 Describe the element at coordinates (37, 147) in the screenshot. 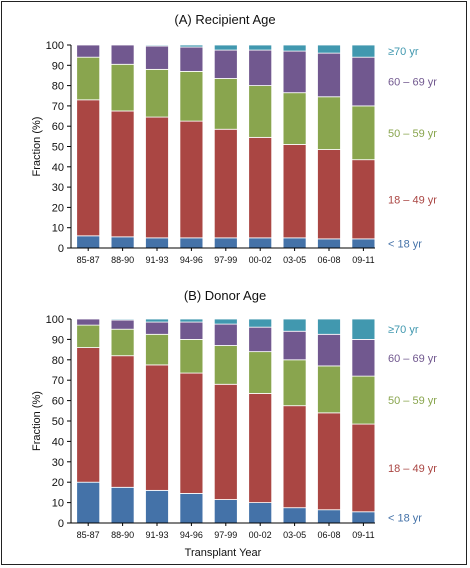

I see `y-axis-label: Fraction (%)` at that location.